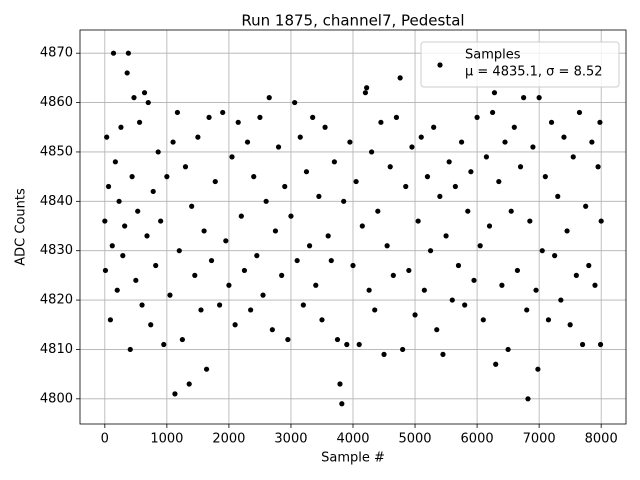 This screenshot has width=640, height=480. I want to click on y-tick-label: 4860, so click(56, 102).